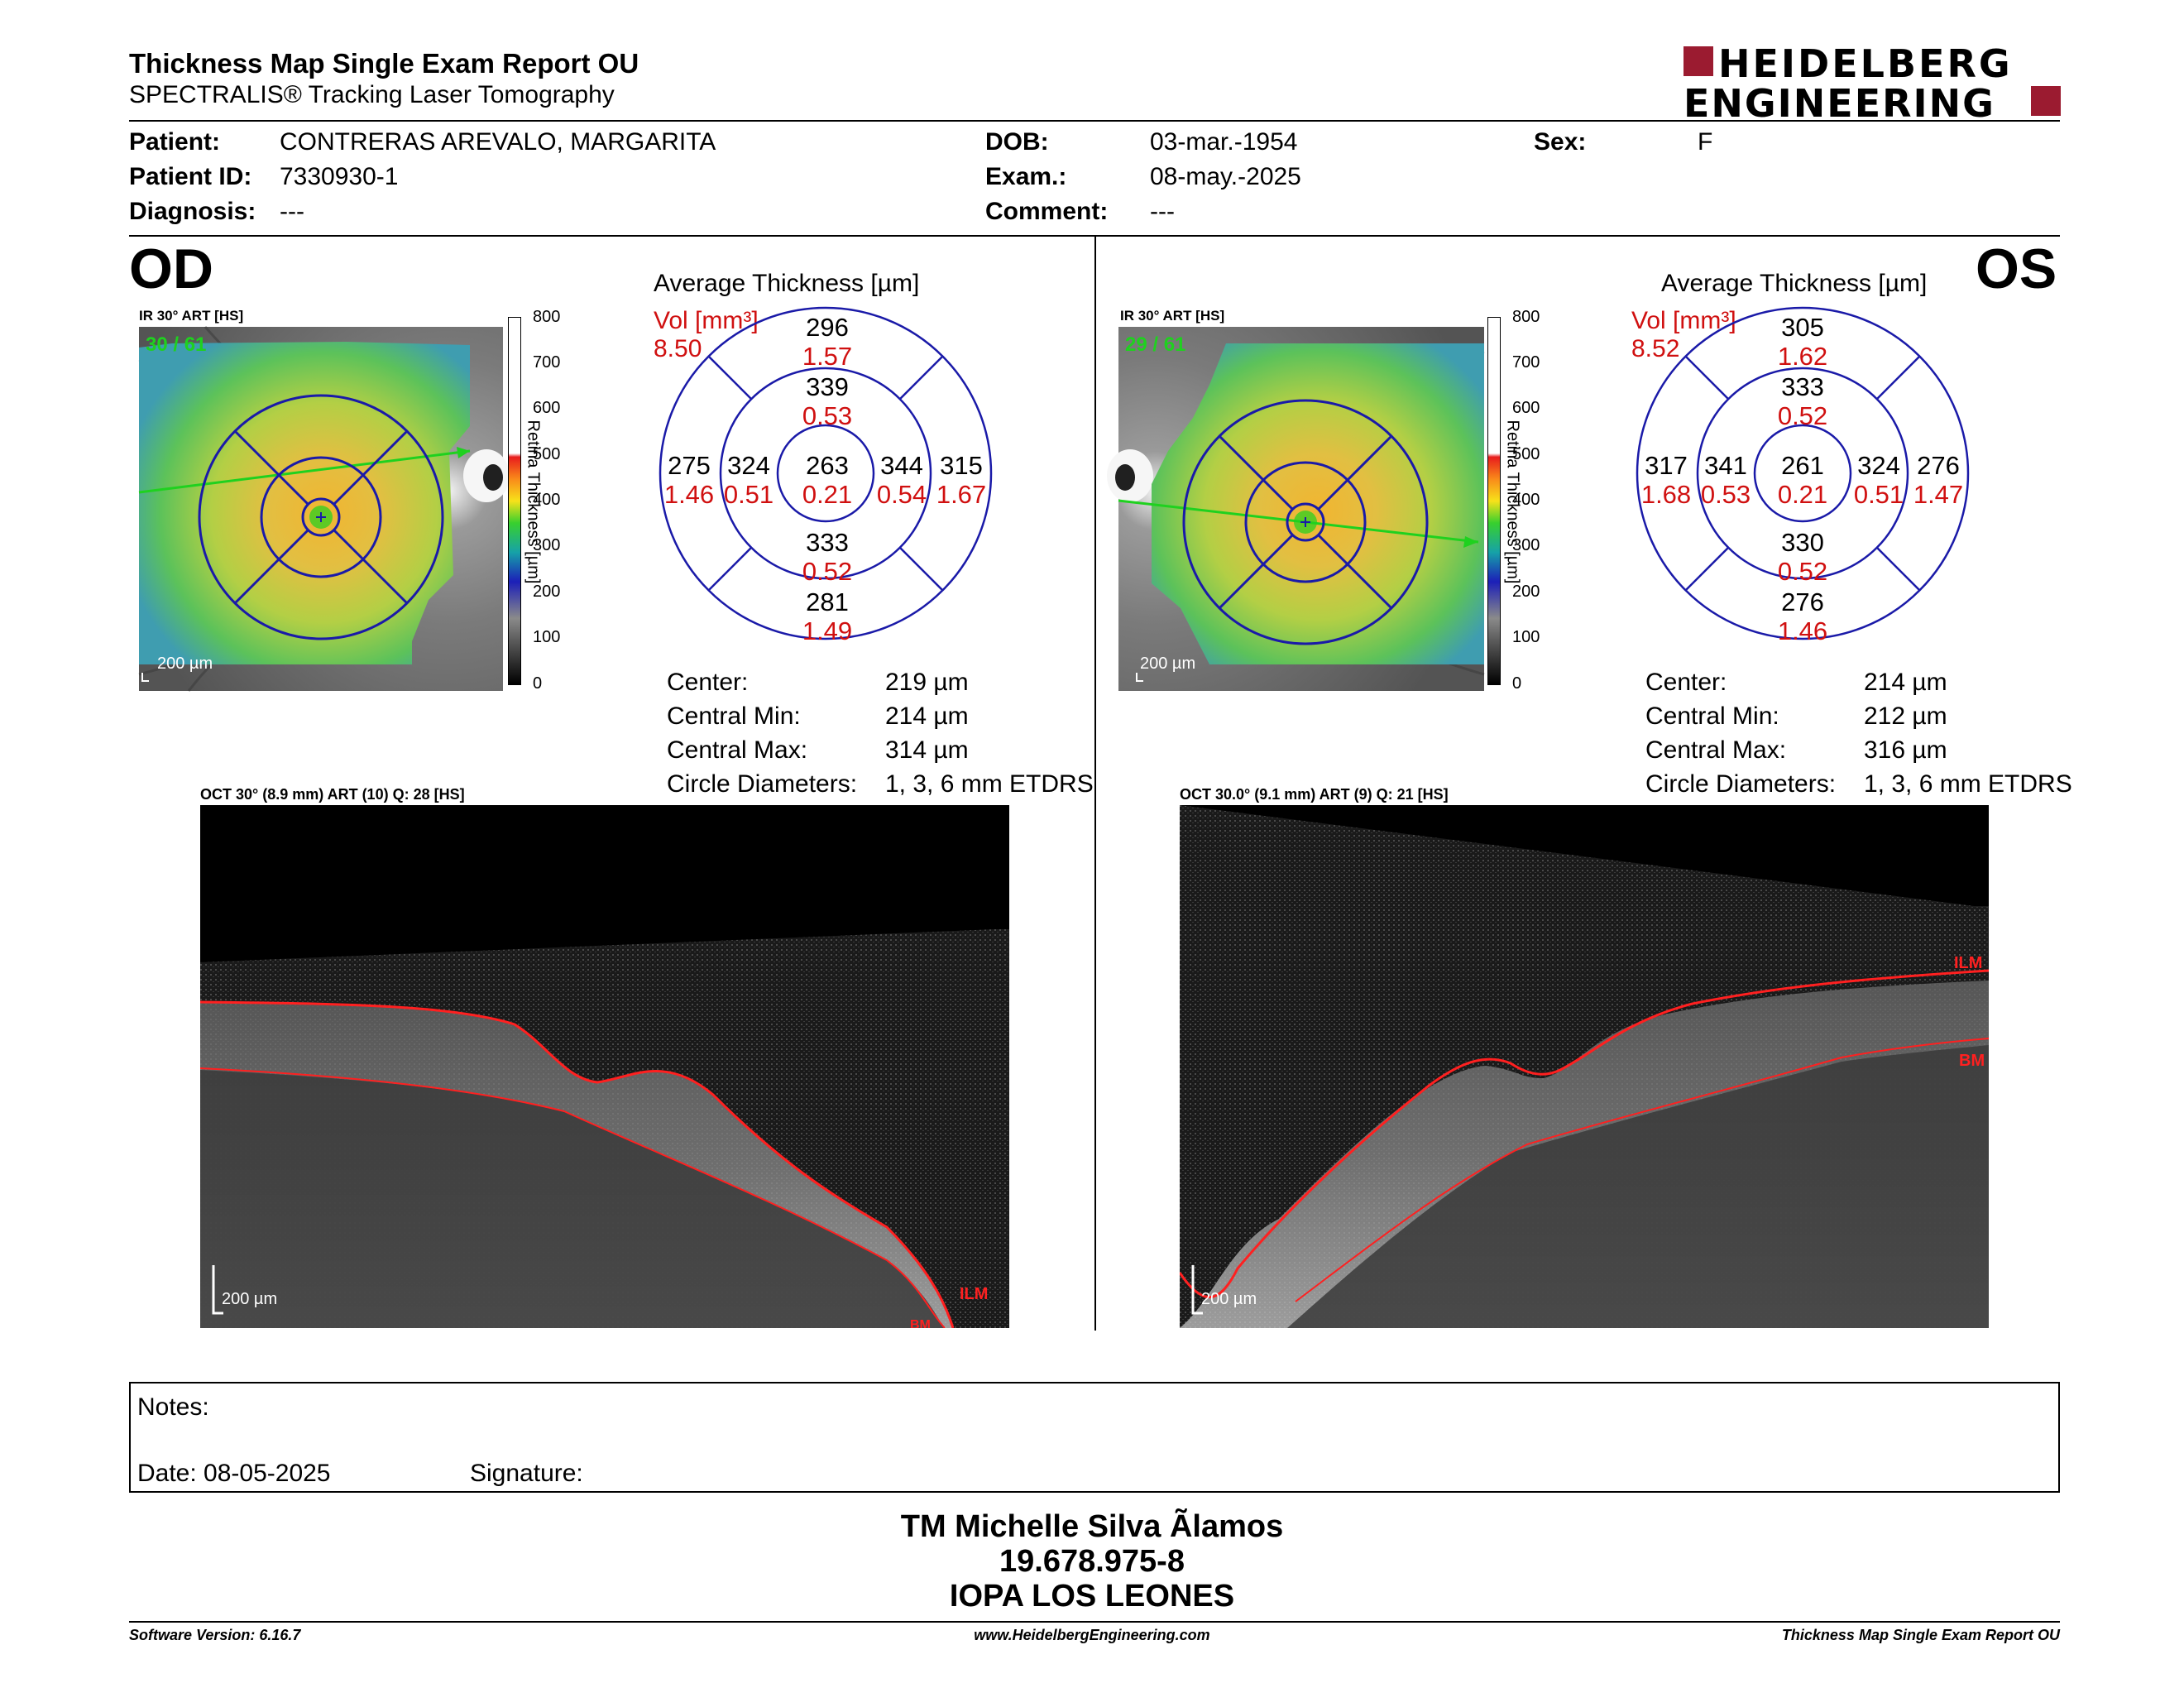  I want to click on od-inner-temporal-volume: 0.51, so click(748, 494).